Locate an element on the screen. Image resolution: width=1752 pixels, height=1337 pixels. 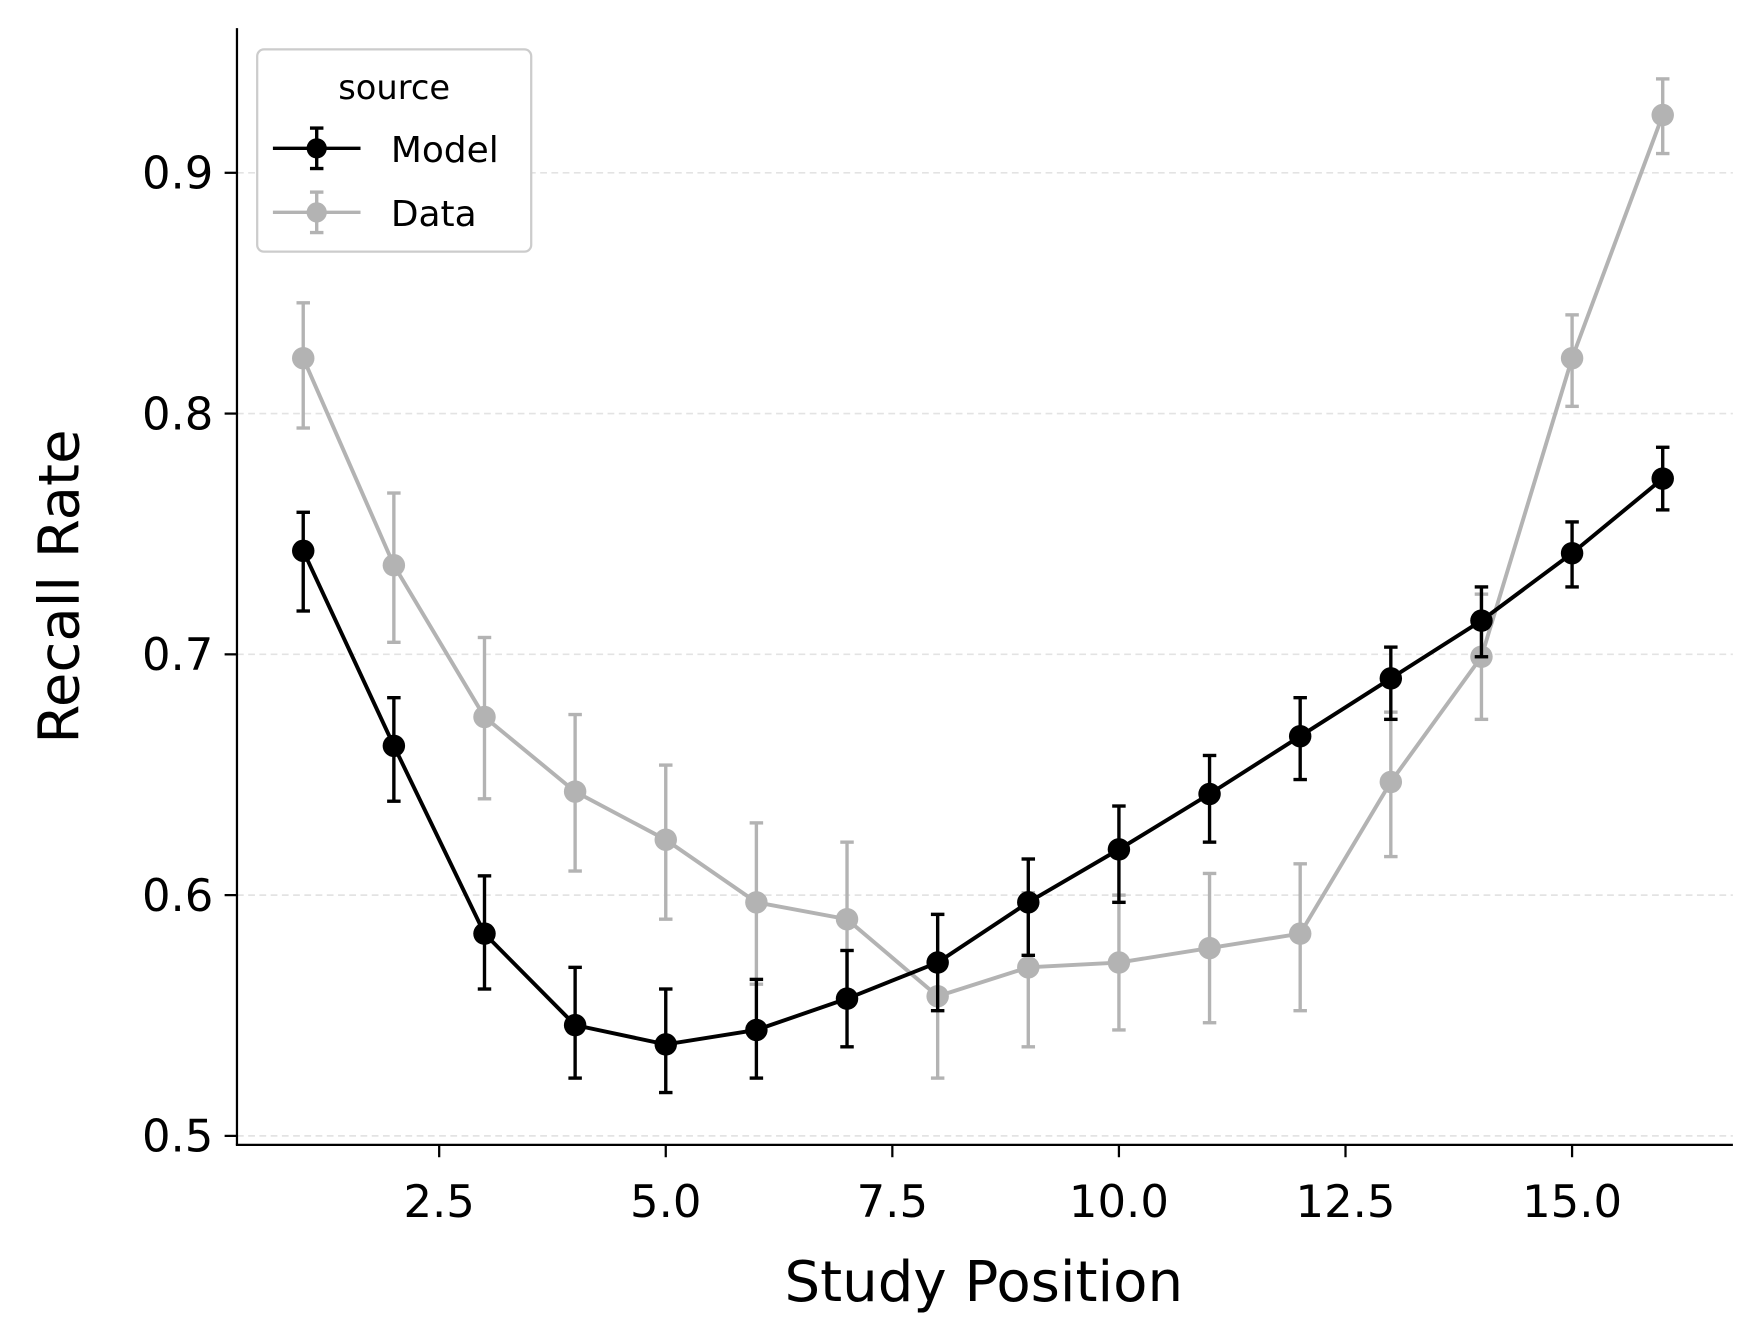
legend-entry-model: Model is located at coordinates (385, 148).